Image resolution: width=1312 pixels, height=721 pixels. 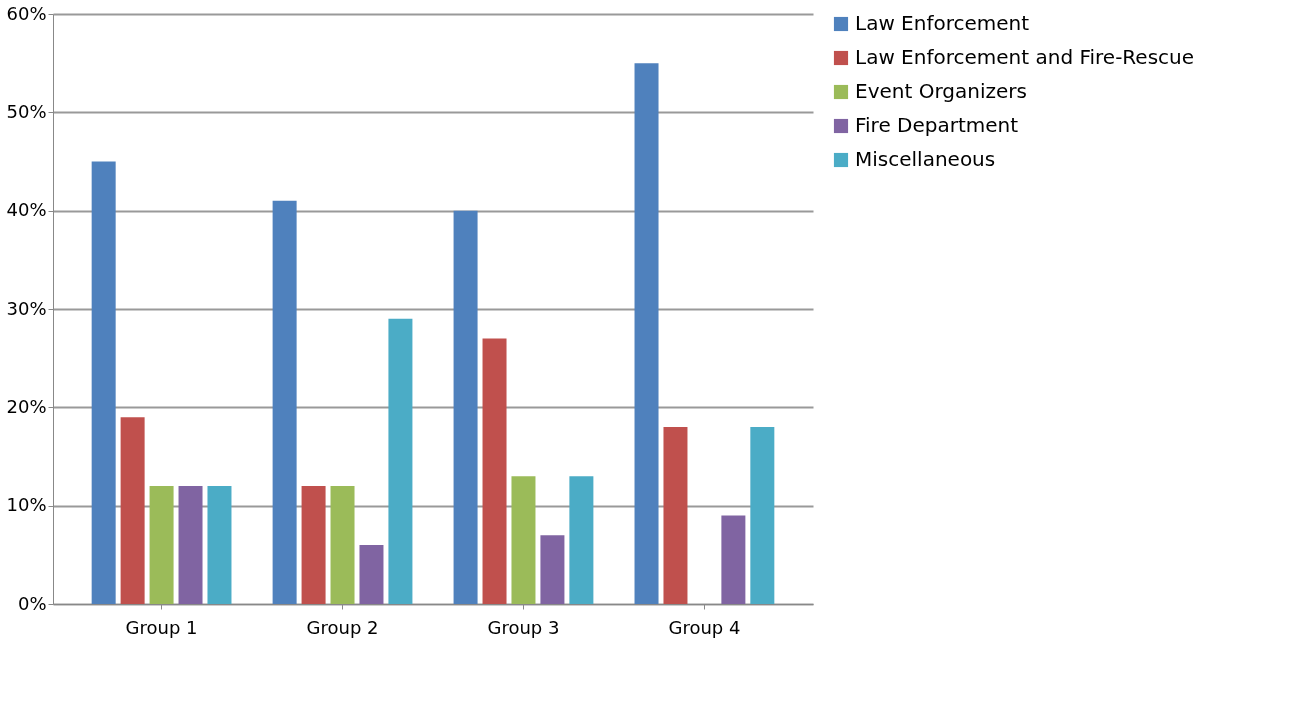 I want to click on legend-label: Event Organizers, so click(x=941, y=91).